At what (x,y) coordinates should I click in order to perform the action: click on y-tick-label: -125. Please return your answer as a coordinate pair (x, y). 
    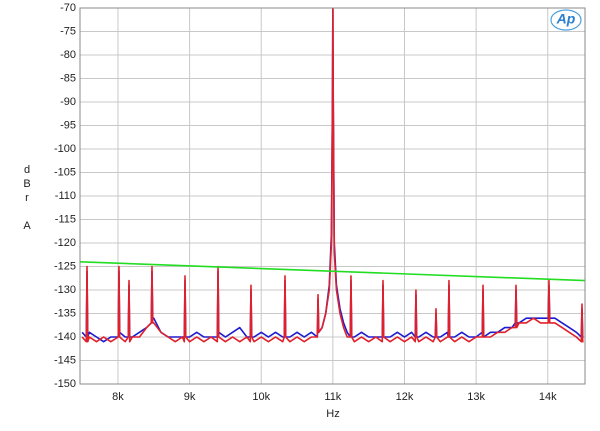
    Looking at the image, I should click on (65, 266).